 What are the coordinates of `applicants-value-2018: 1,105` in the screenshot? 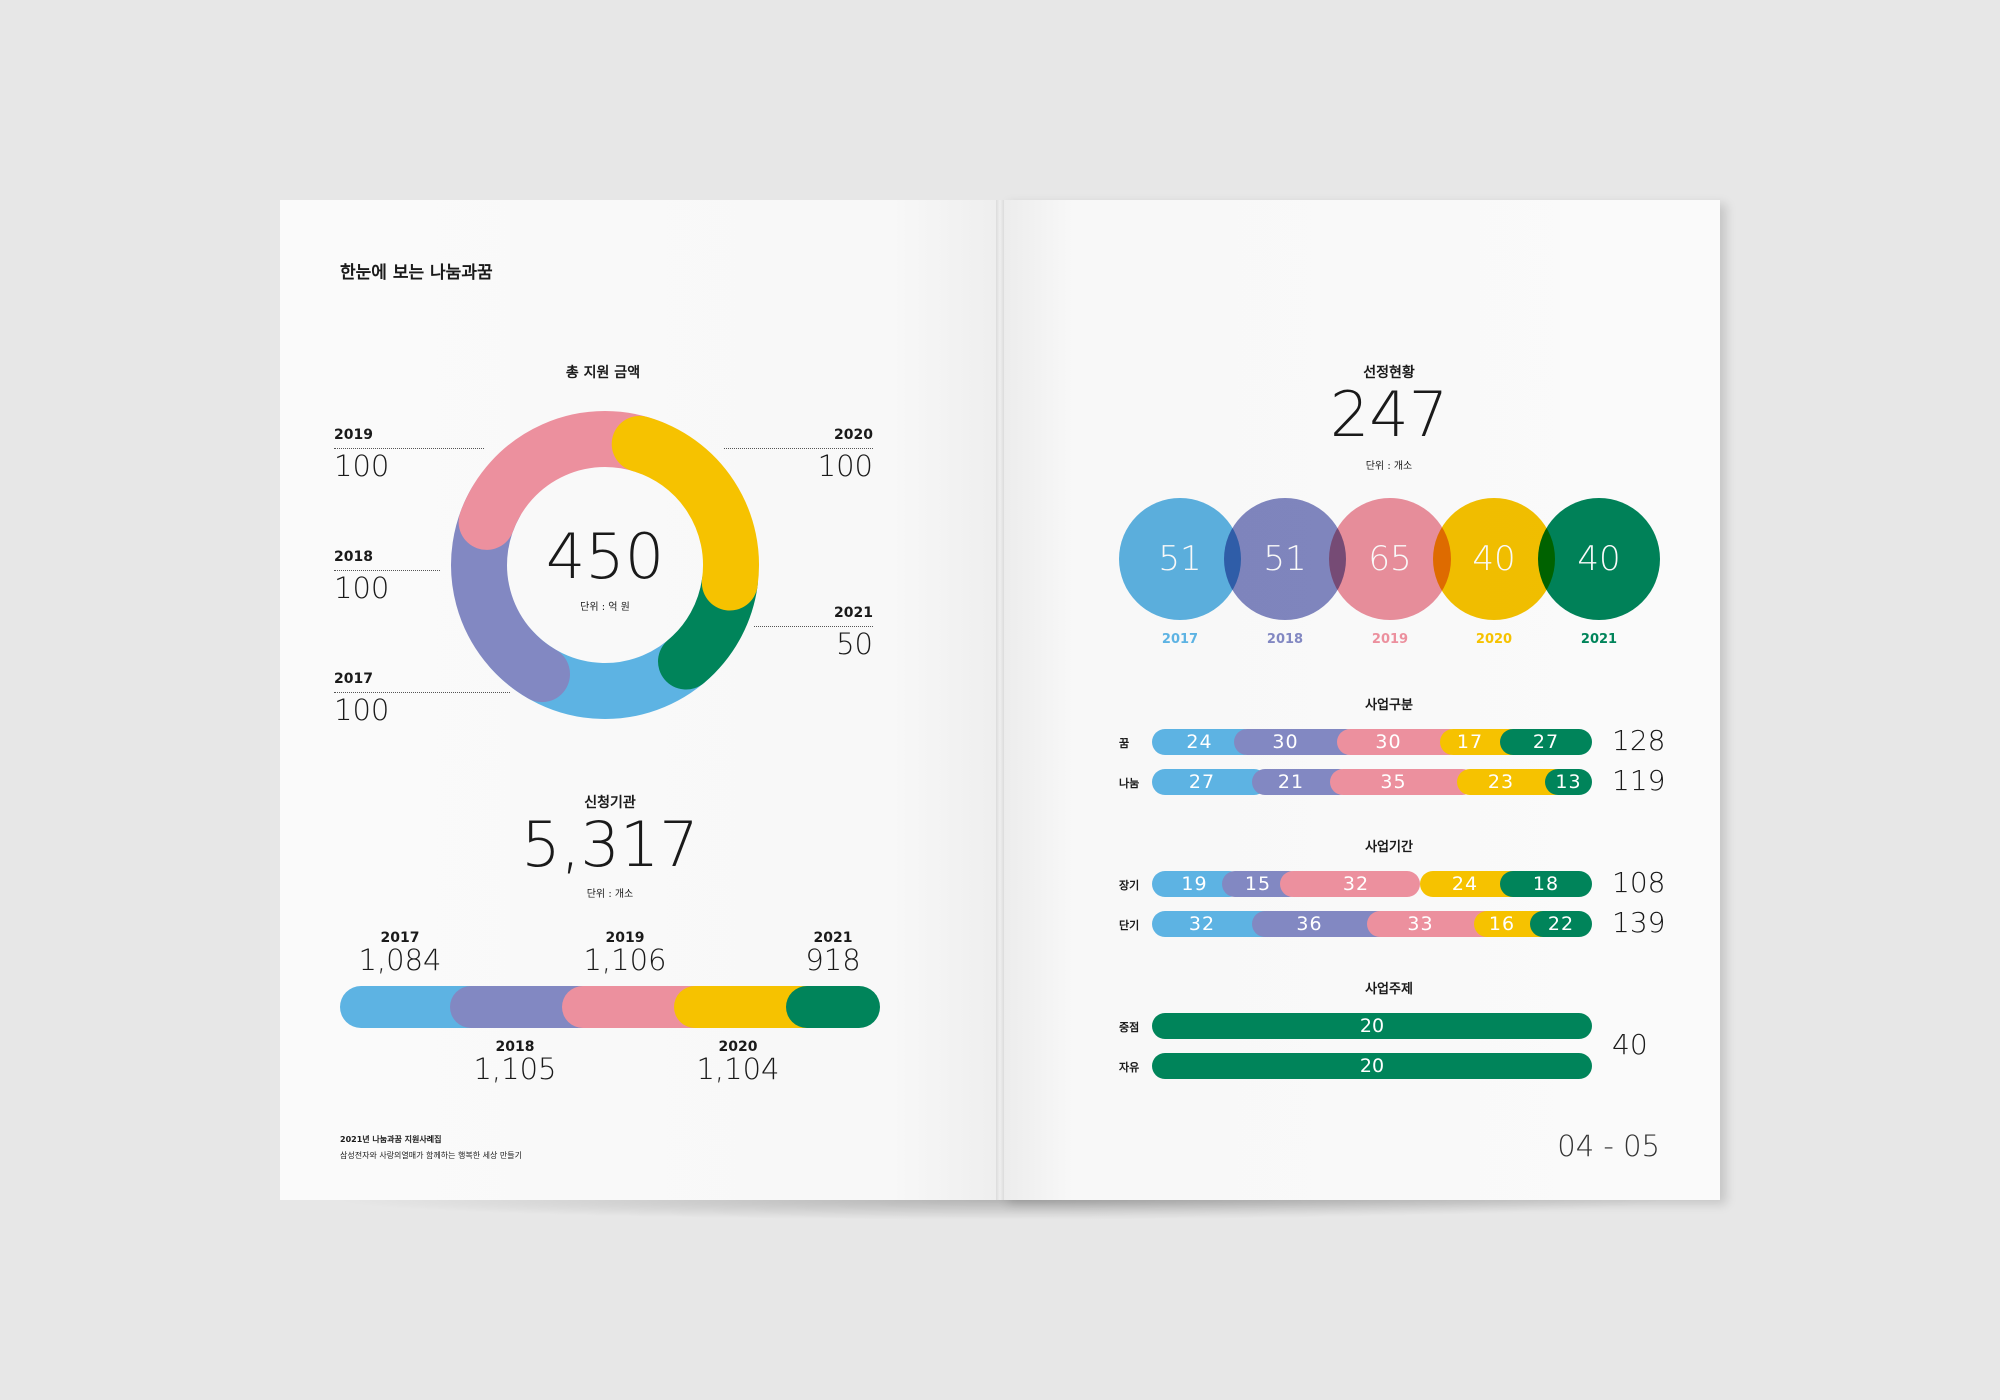 It's located at (515, 1069).